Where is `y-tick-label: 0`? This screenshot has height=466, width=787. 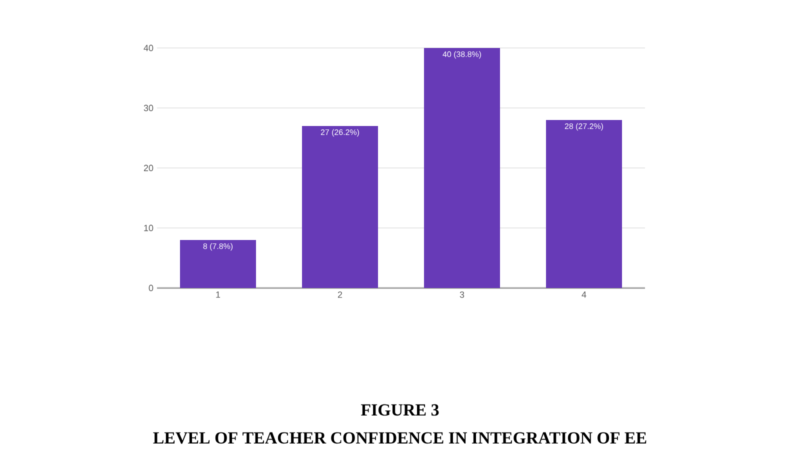 y-tick-label: 0 is located at coordinates (151, 288).